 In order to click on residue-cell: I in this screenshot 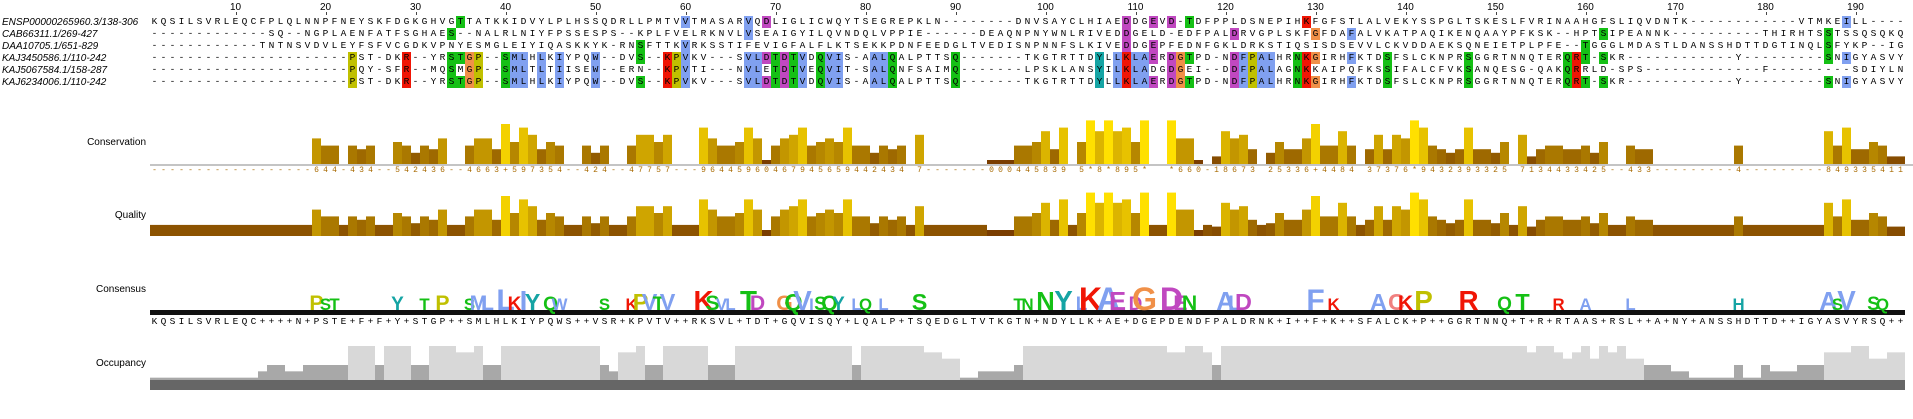, I will do `click(1612, 33)`.